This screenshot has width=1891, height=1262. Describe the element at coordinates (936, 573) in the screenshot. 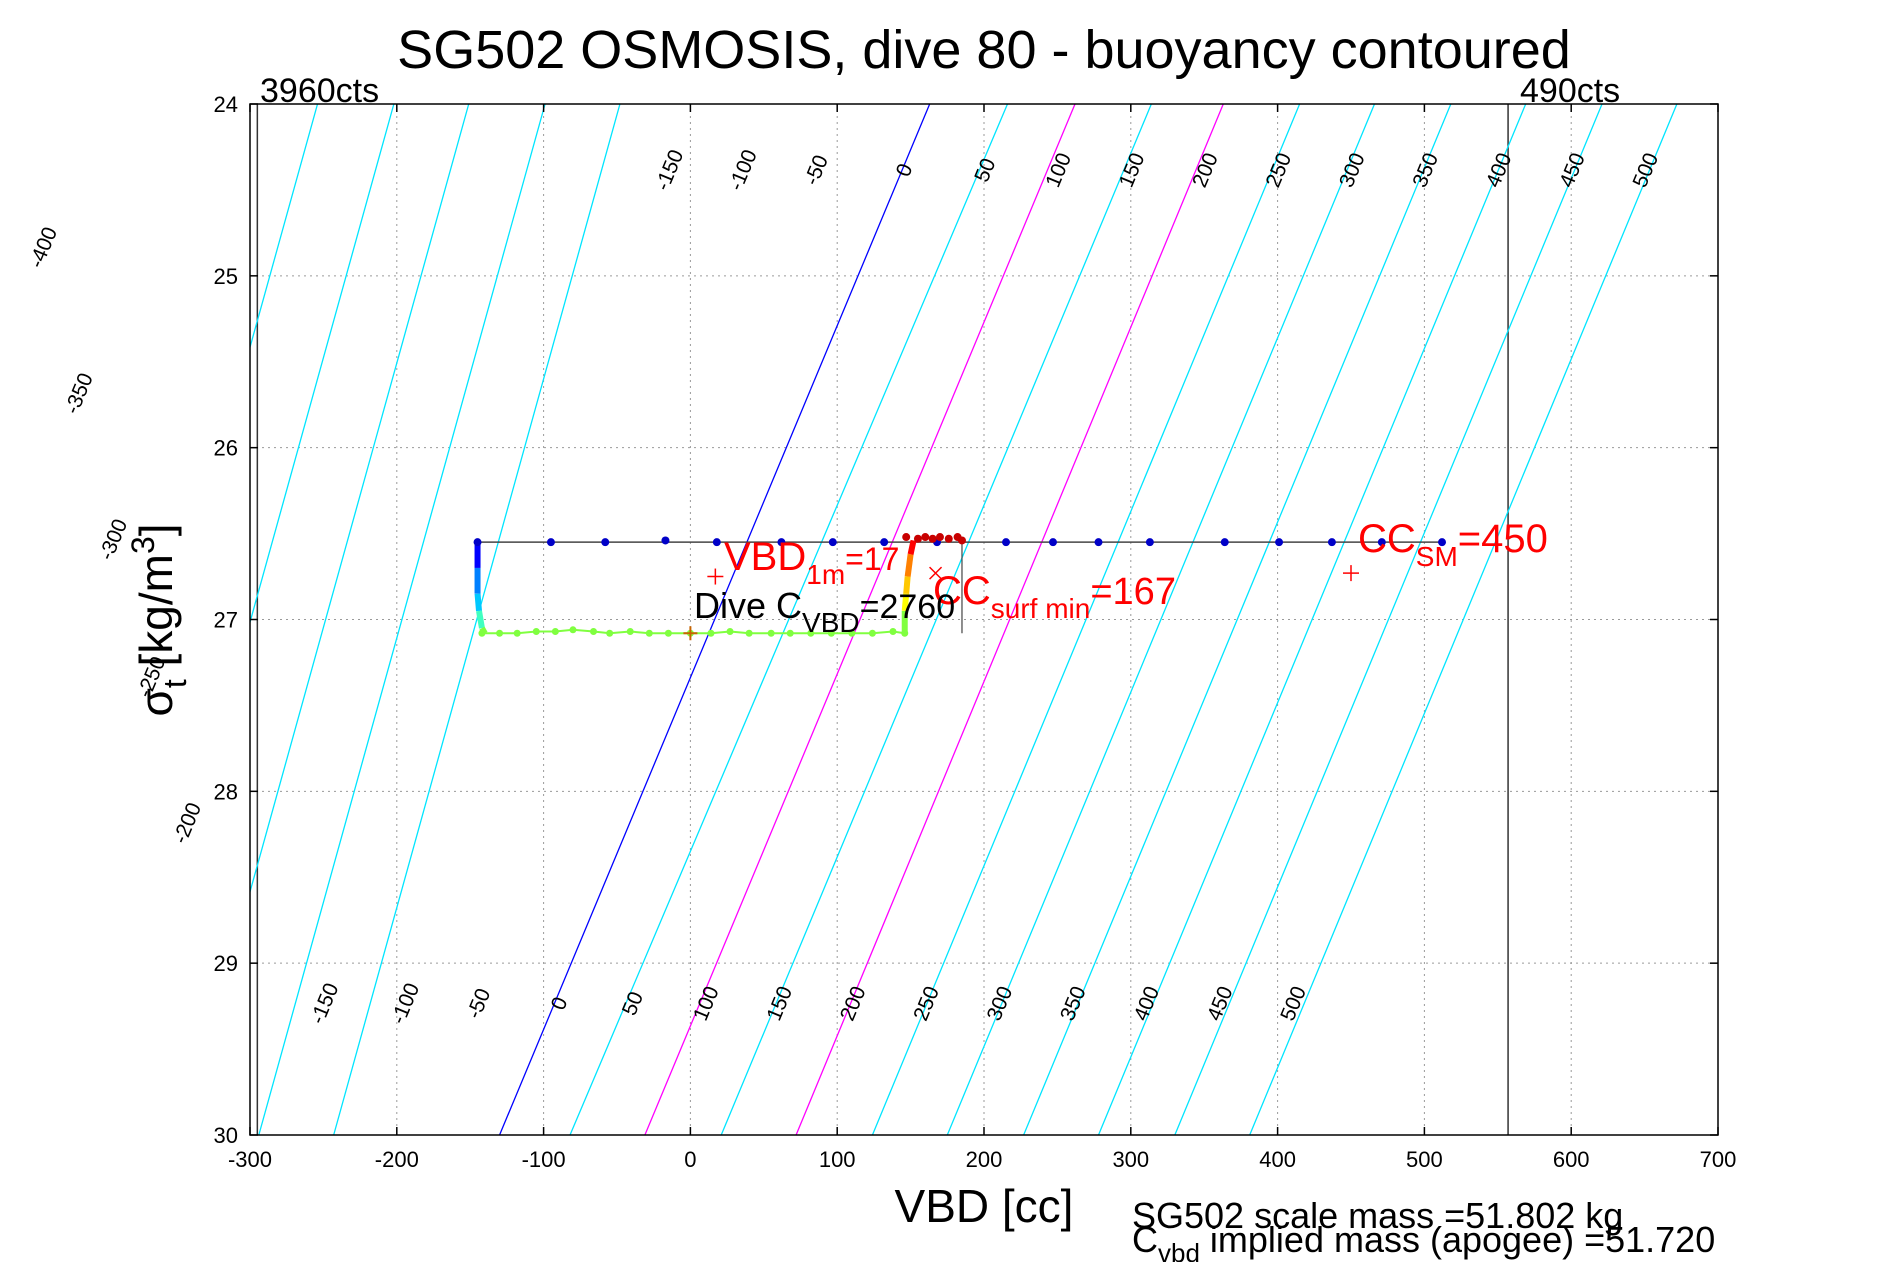

I see `marker-cc-surf` at that location.